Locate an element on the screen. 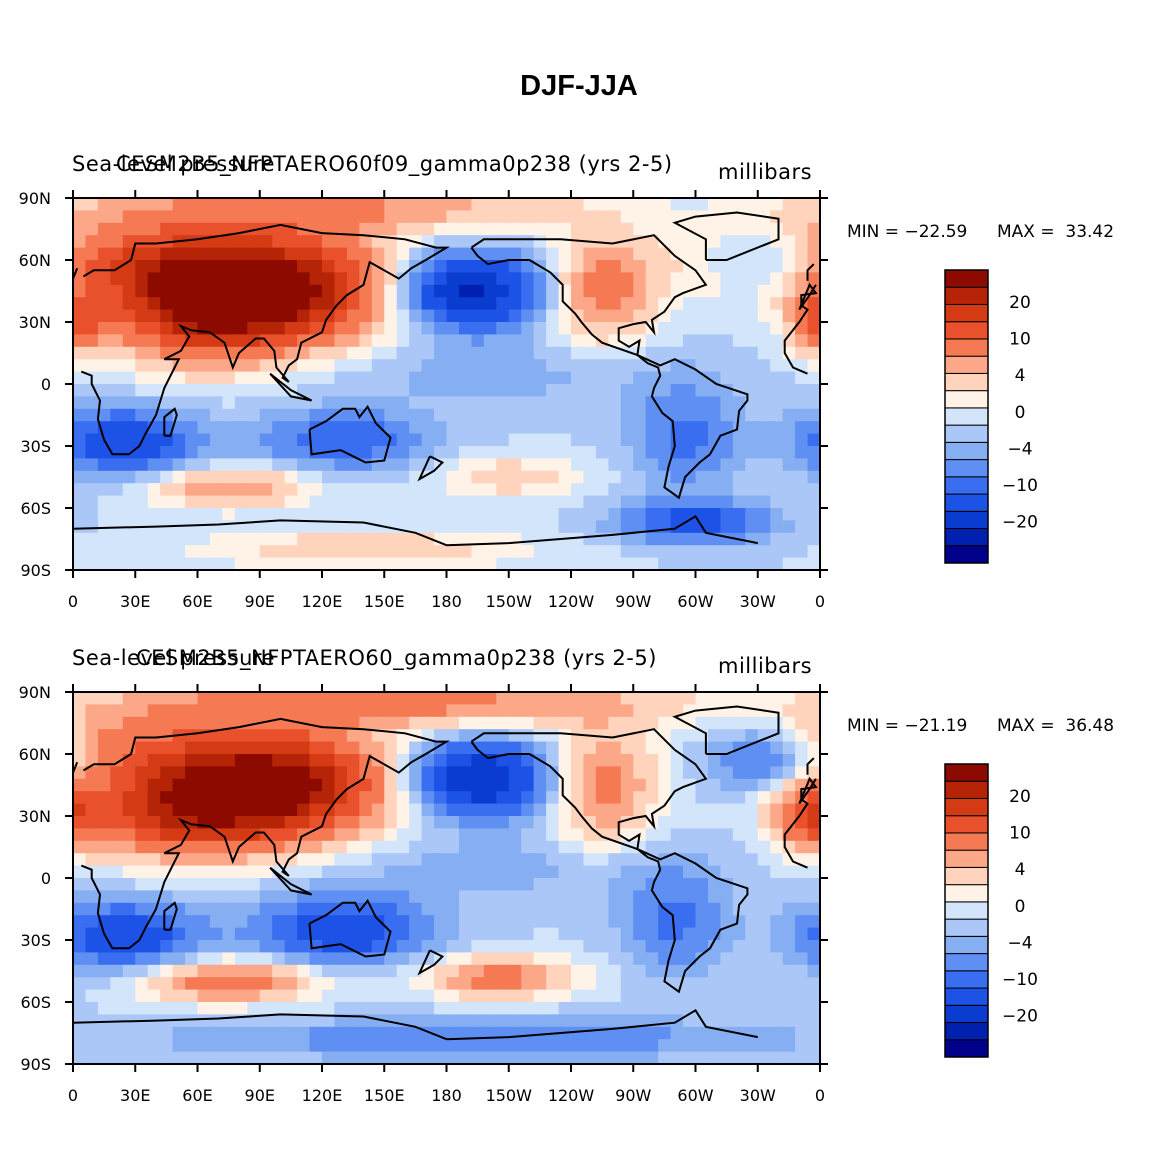  y-tick-label: 60S is located at coordinates (35, 1002).